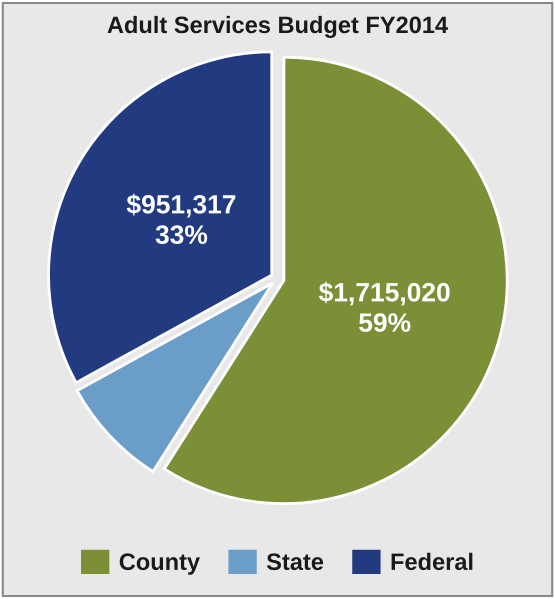 Image resolution: width=555 pixels, height=599 pixels. I want to click on chart-title: Adult Services Budget FY2014, so click(278, 27).